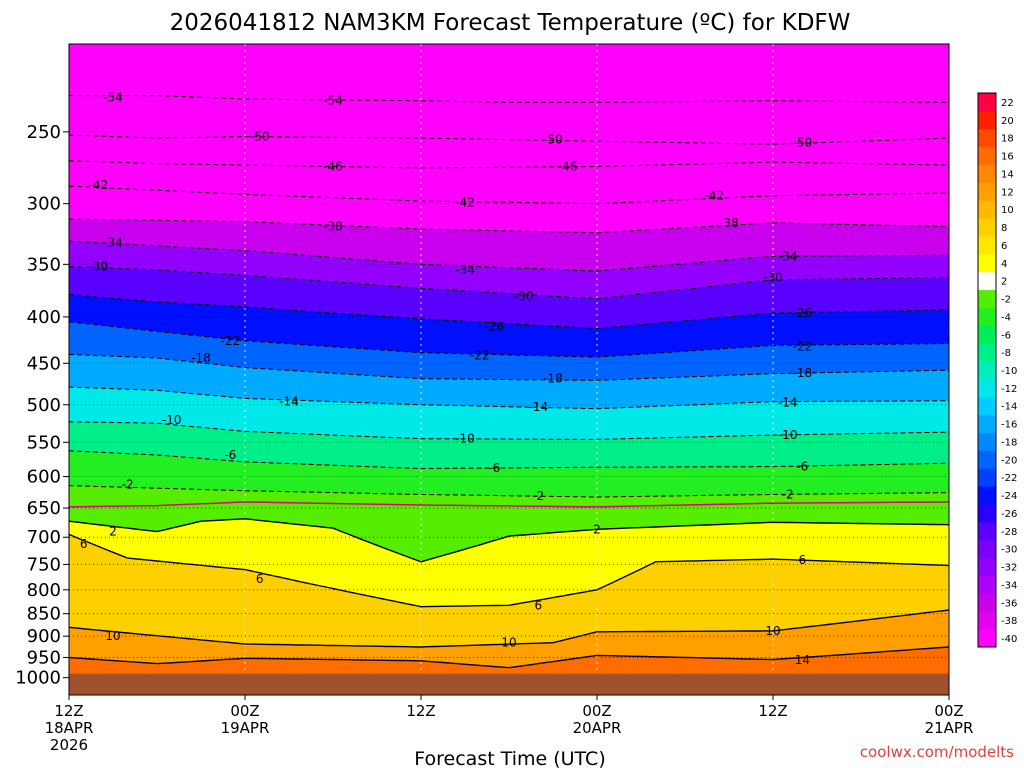  What do you see at coordinates (44, 442) in the screenshot?
I see `y-tick-label: 550` at bounding box center [44, 442].